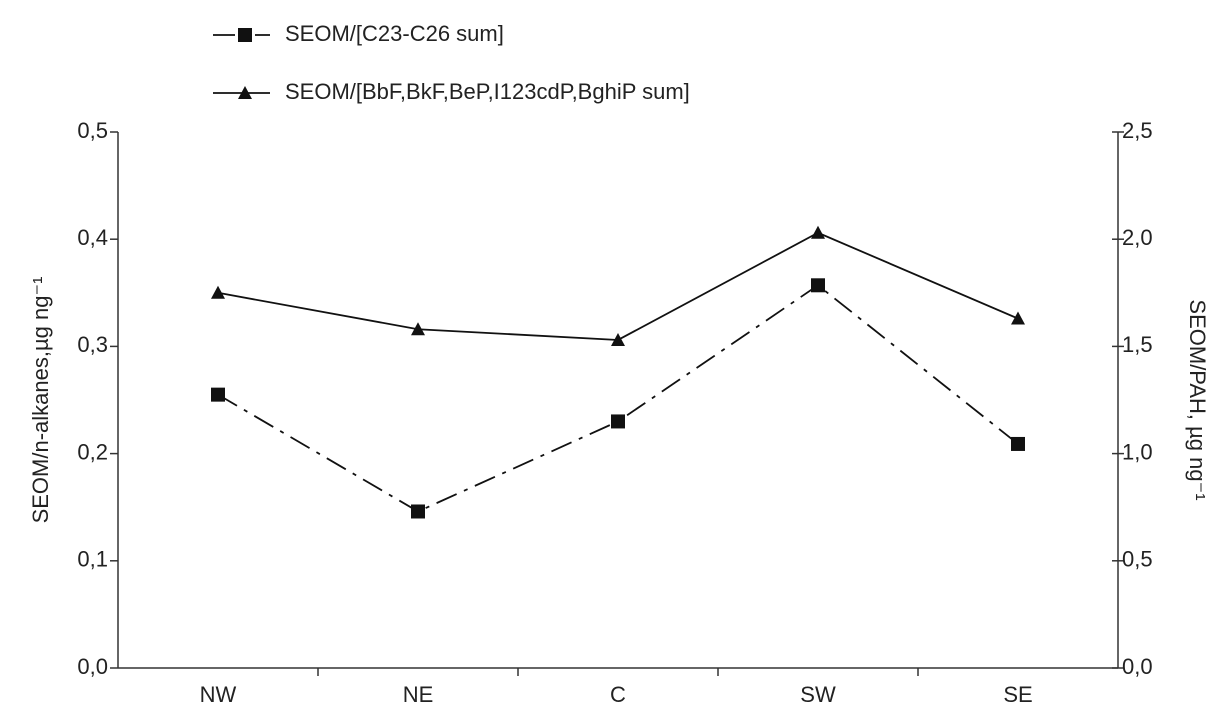 The image size is (1224, 715). Describe the element at coordinates (1137, 559) in the screenshot. I see `y2-tick-label: 0,5` at that location.